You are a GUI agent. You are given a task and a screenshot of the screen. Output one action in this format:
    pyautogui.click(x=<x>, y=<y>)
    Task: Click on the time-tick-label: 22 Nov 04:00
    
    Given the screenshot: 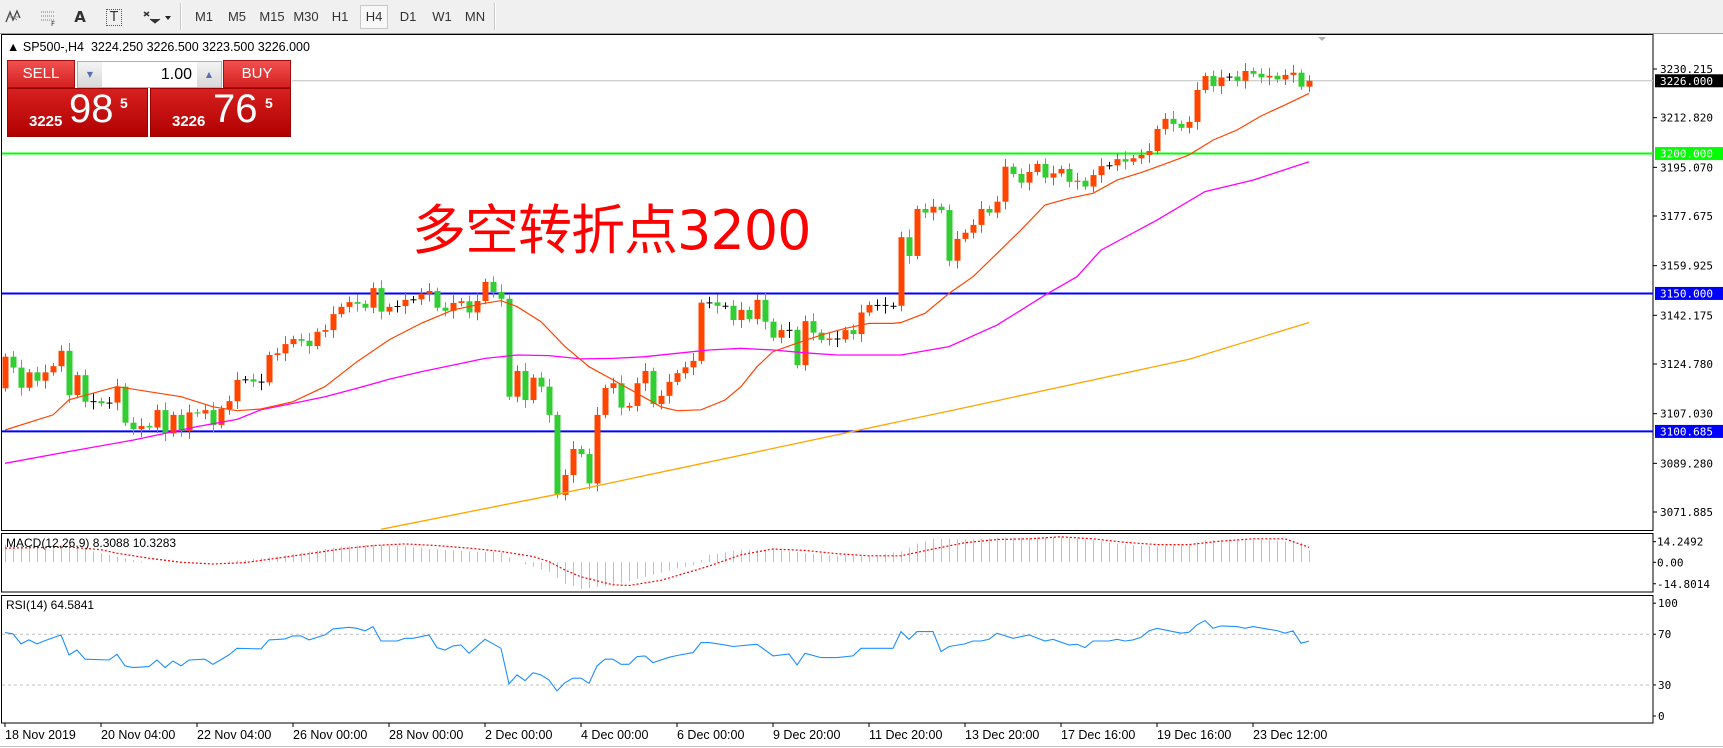 What is the action you would take?
    pyautogui.click(x=234, y=735)
    